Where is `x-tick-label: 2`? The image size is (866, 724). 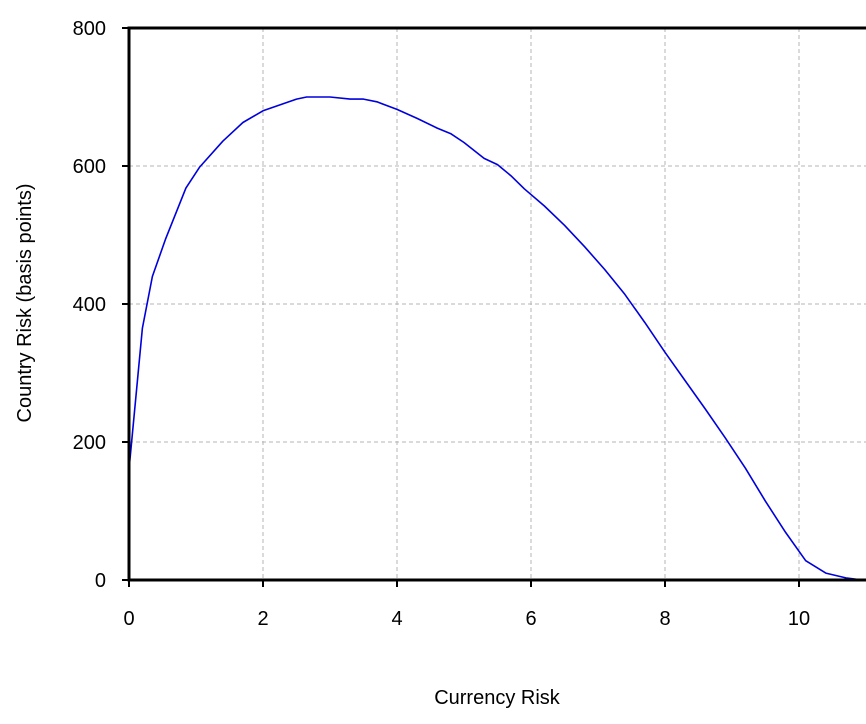
x-tick-label: 2 is located at coordinates (262, 619).